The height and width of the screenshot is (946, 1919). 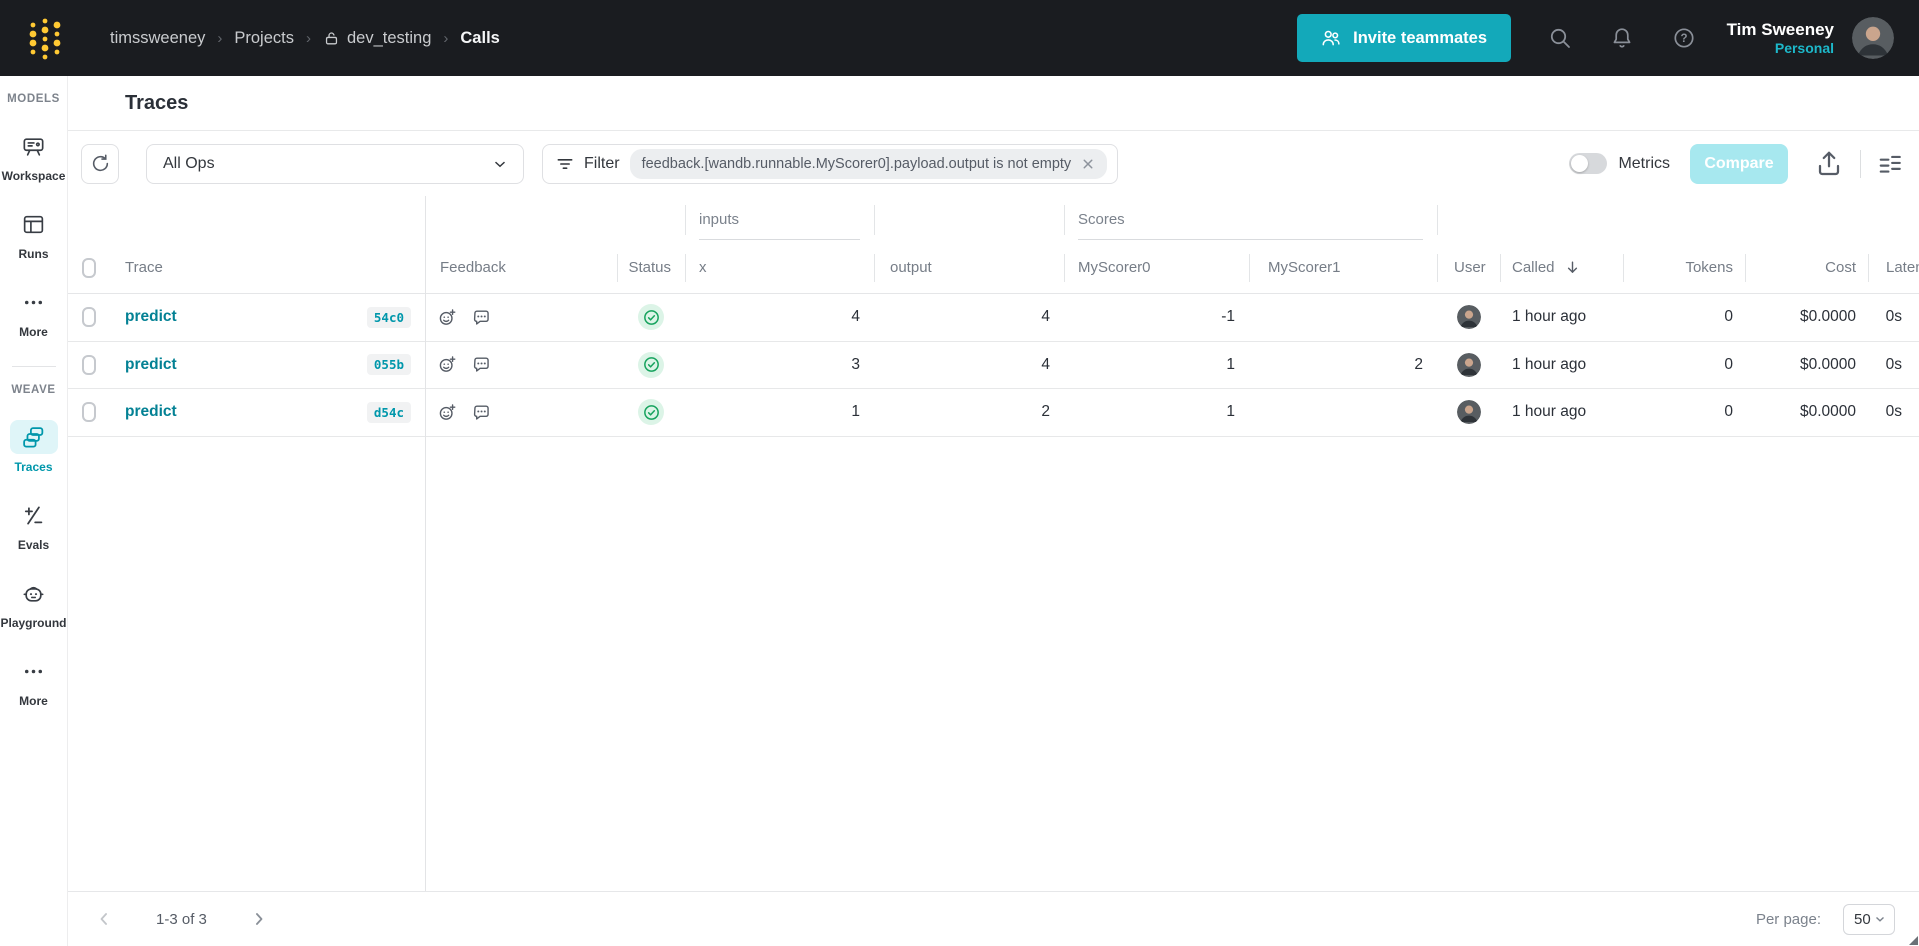 I want to click on breadcrumb-project: dev_testing, so click(x=377, y=38).